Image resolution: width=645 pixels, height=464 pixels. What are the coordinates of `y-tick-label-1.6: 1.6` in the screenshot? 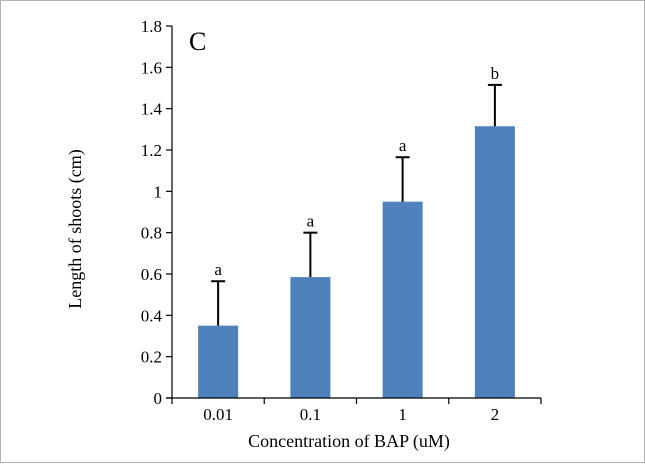 It's located at (151, 67).